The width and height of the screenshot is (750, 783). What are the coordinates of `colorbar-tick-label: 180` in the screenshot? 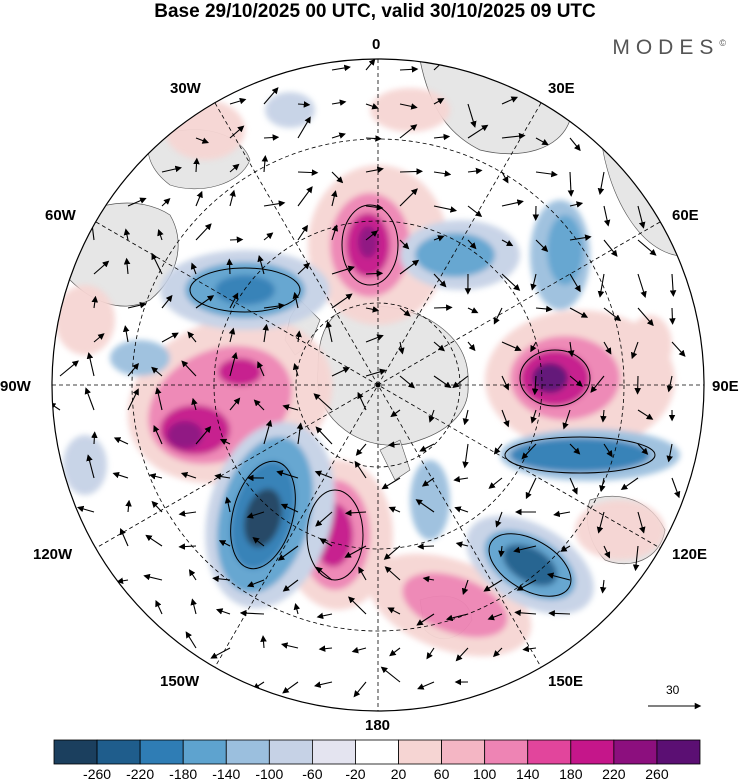 It's located at (571, 774).